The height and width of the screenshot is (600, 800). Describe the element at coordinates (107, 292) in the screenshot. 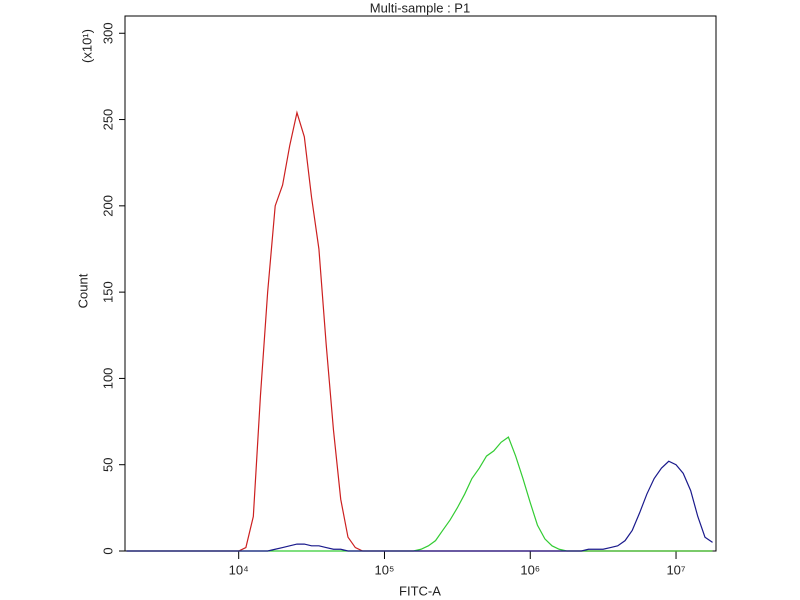

I see `y-tick-label: 150` at that location.